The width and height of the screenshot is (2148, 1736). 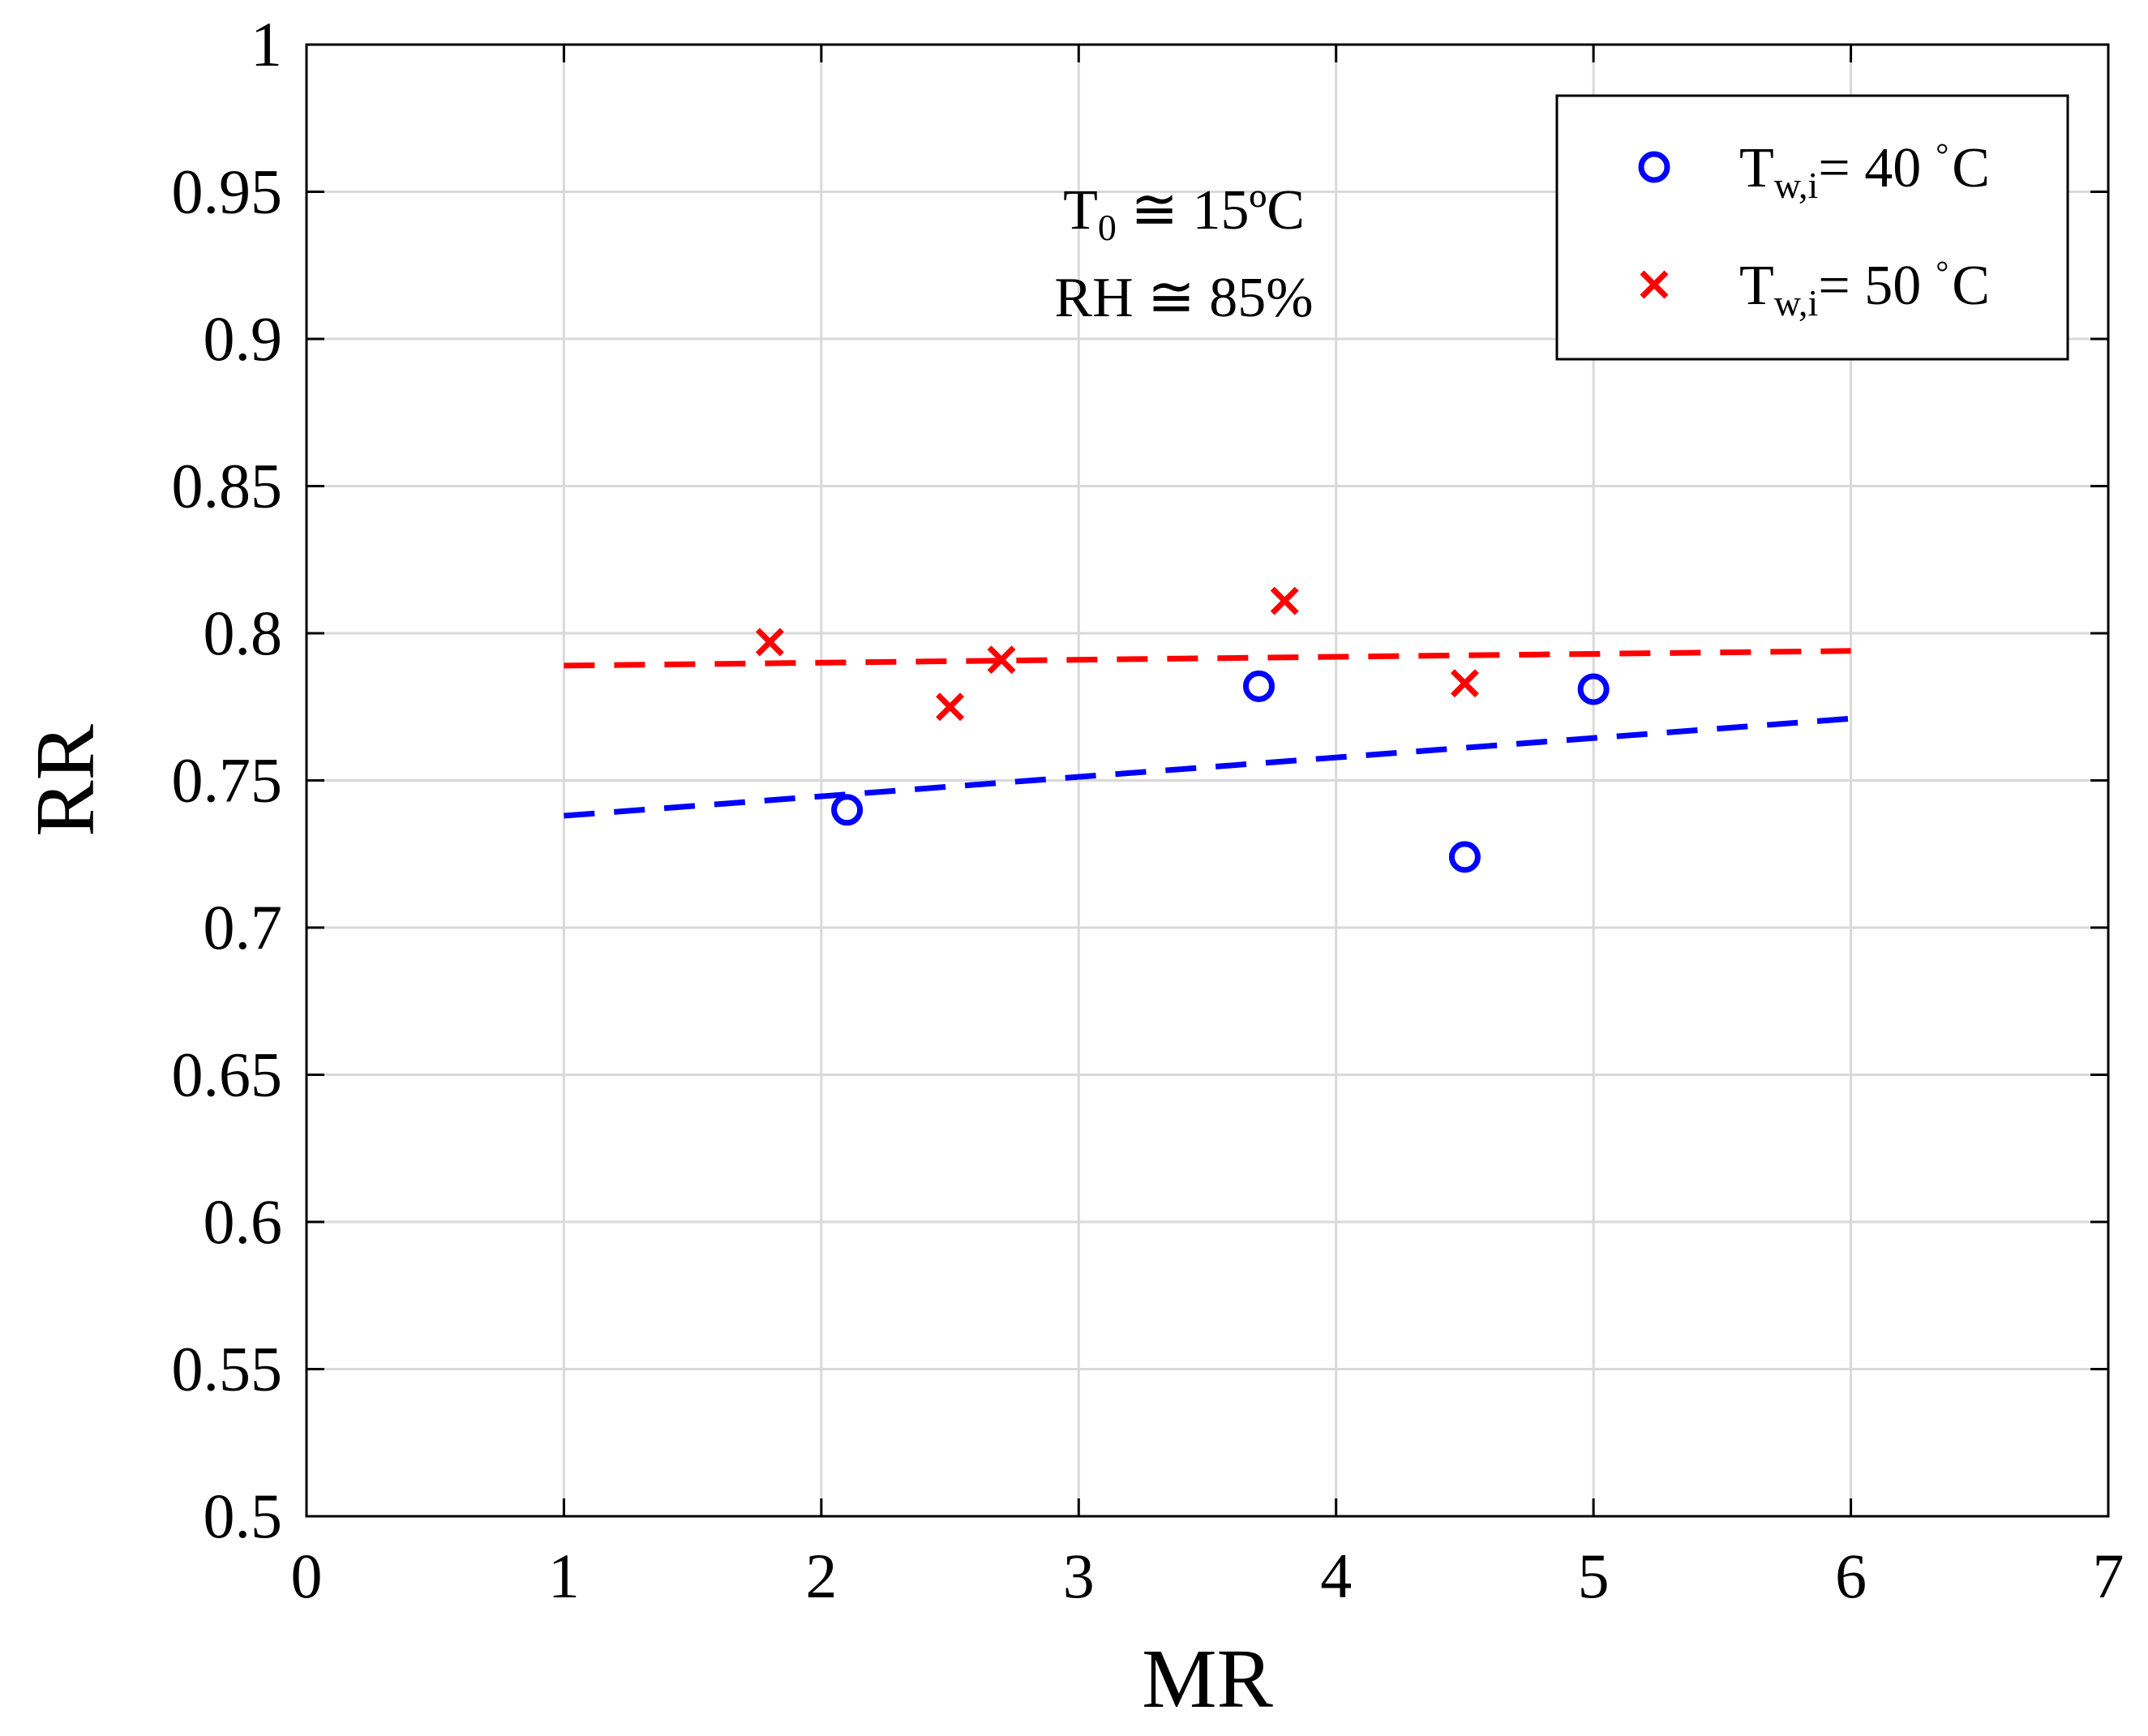 What do you see at coordinates (244, 338) in the screenshot?
I see `y-tick-label: 0.9` at bounding box center [244, 338].